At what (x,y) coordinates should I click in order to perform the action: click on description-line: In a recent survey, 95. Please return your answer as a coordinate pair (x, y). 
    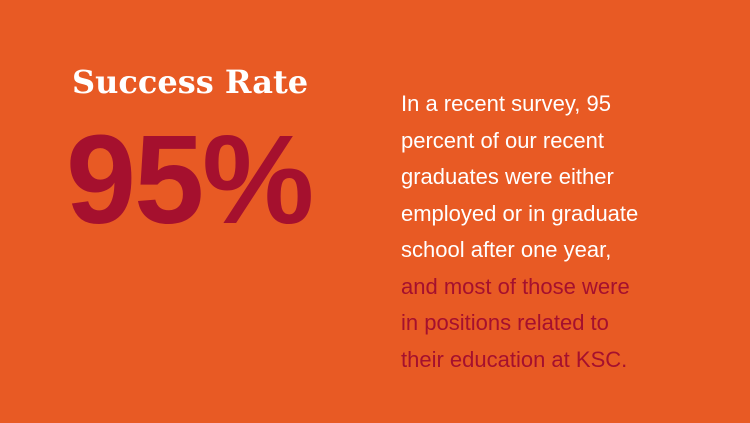
    Looking at the image, I should click on (506, 103).